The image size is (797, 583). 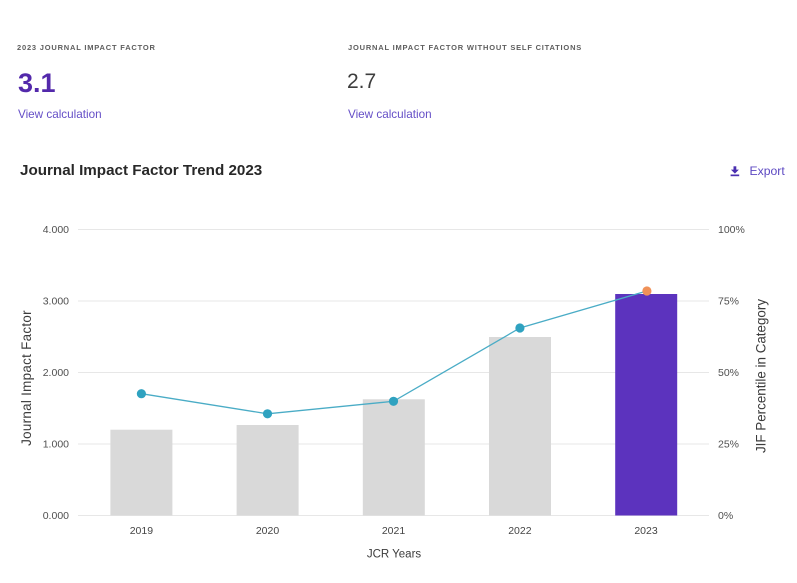 I want to click on svg-text: 2.000, so click(x=56, y=373).